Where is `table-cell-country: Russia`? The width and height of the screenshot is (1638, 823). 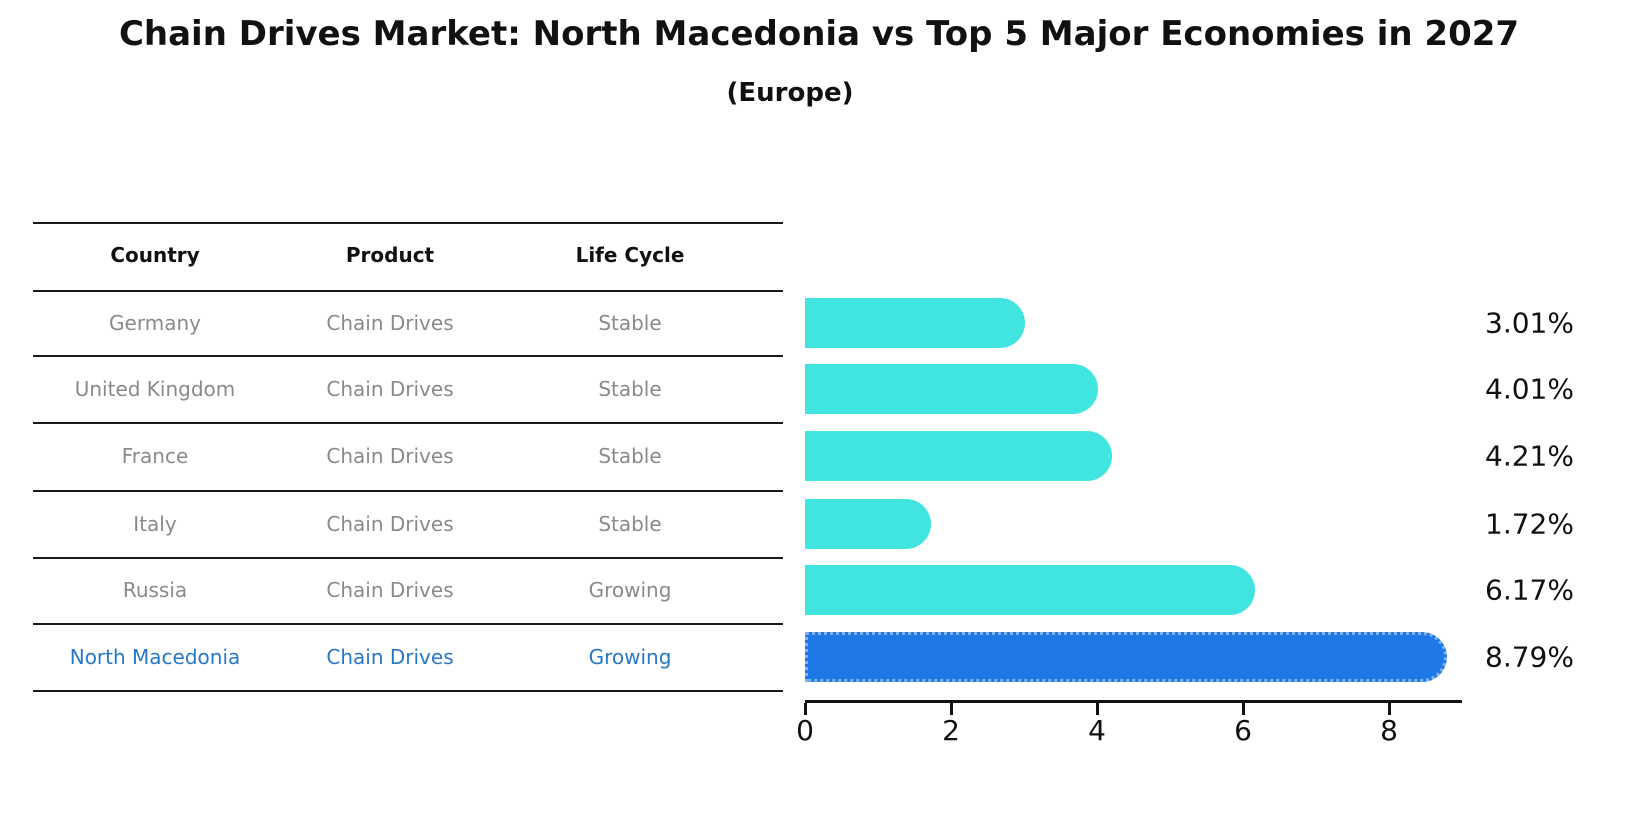 table-cell-country: Russia is located at coordinates (155, 590).